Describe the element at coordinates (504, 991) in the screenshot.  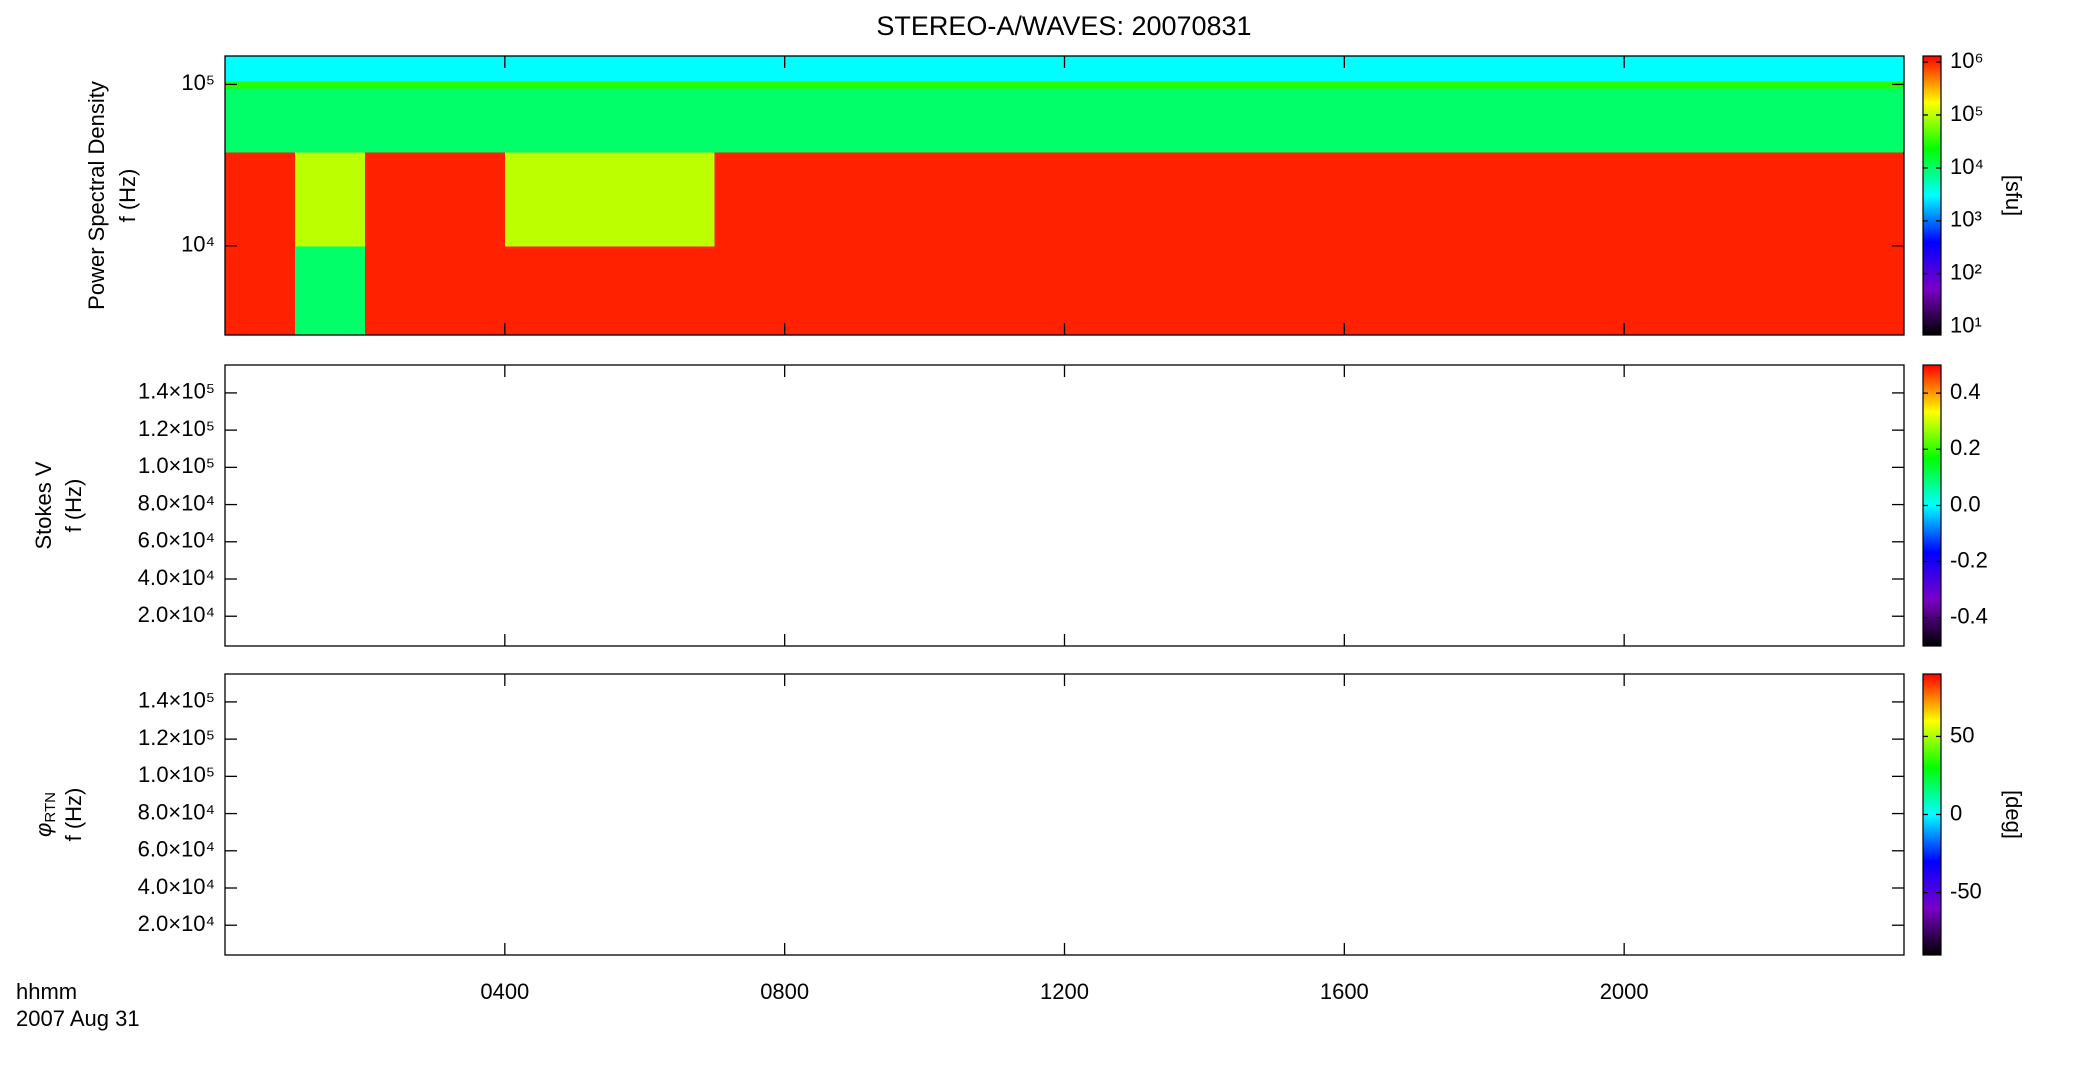
I see `x-tick-label: 0400` at that location.